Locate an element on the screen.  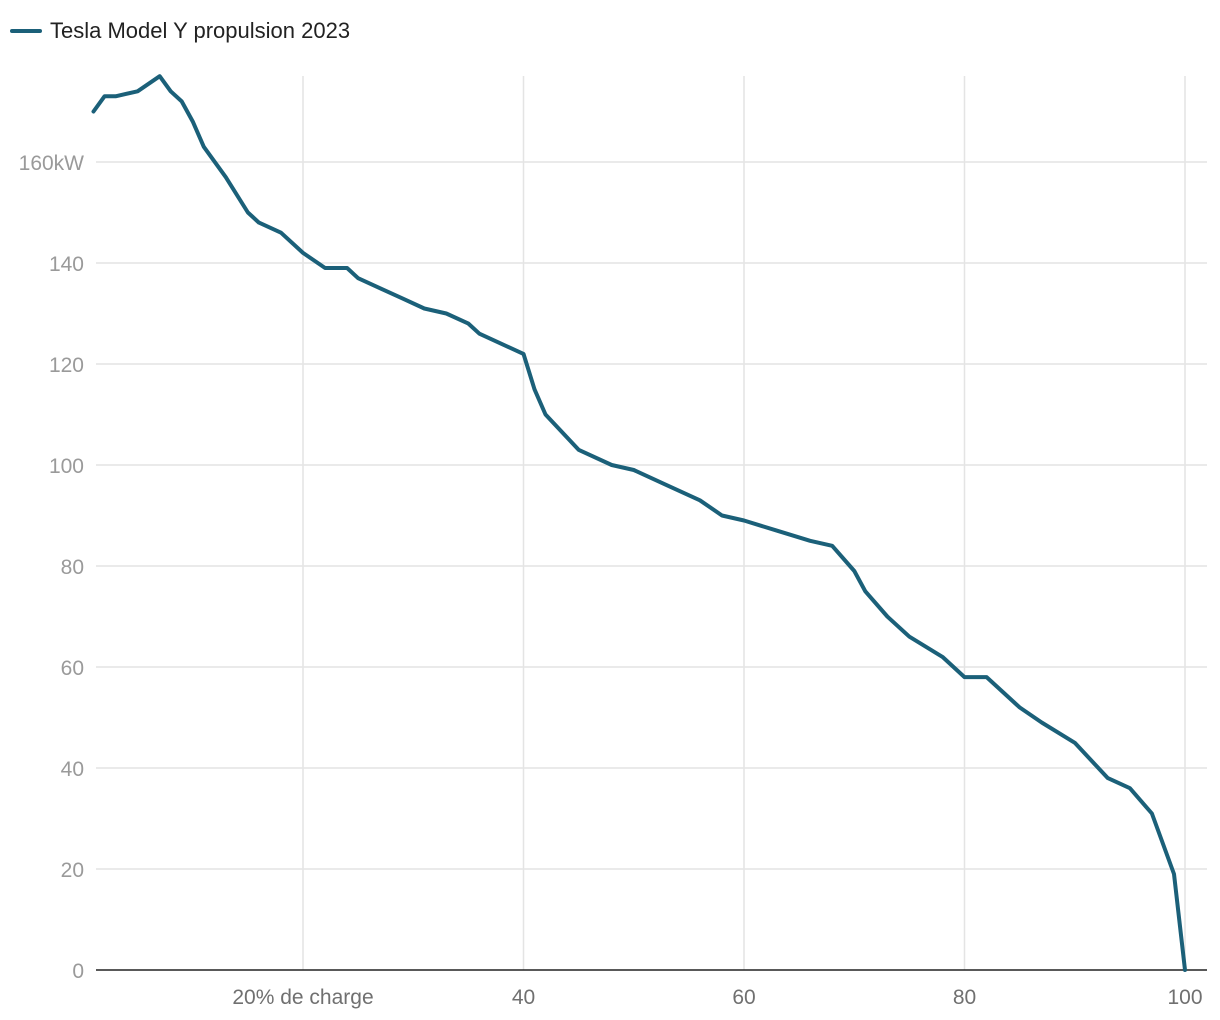
x-axis-ticks: 20% de charge 40 60 80 100 is located at coordinates (717, 997).